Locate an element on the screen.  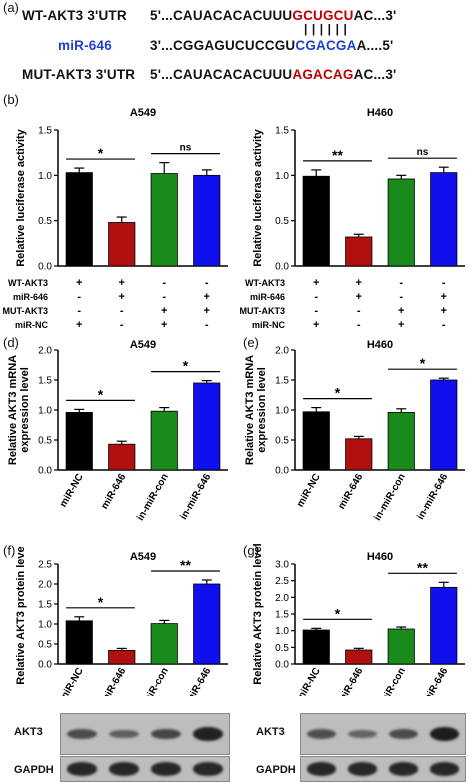
g-category-label: miR-NC is located at coordinates (309, 681).